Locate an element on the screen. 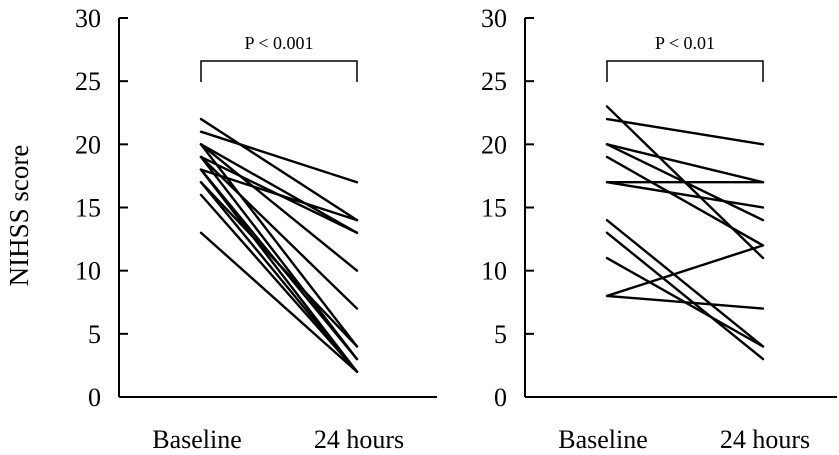 The width and height of the screenshot is (839, 455). y-axis-title: NIHSS score is located at coordinates (19, 216).